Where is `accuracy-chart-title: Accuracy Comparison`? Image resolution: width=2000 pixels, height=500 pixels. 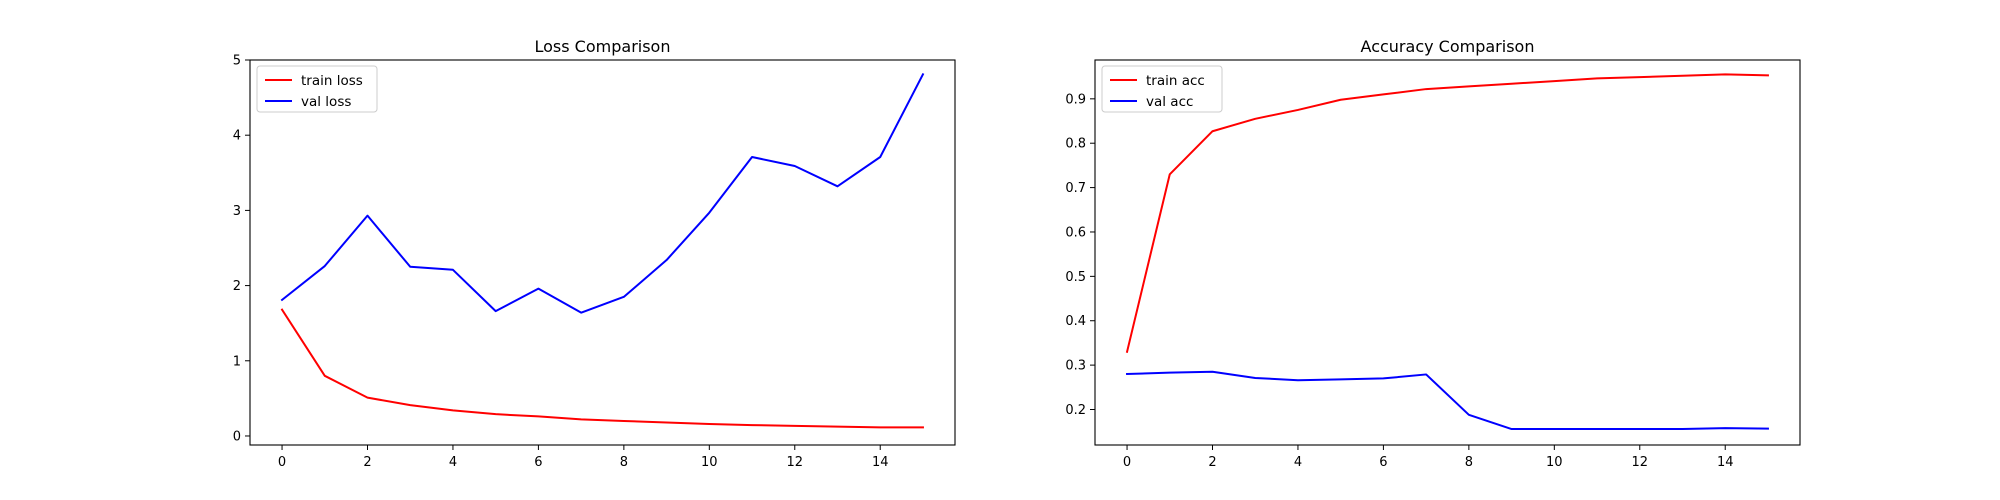 accuracy-chart-title: Accuracy Comparison is located at coordinates (1448, 46).